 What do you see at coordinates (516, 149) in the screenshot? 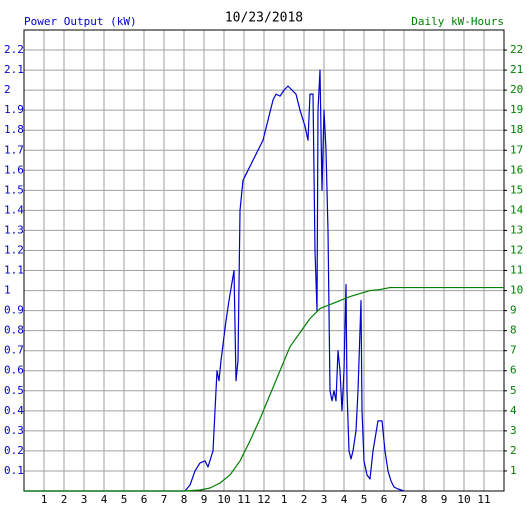
I see `y2-tick-label: 17` at bounding box center [516, 149].